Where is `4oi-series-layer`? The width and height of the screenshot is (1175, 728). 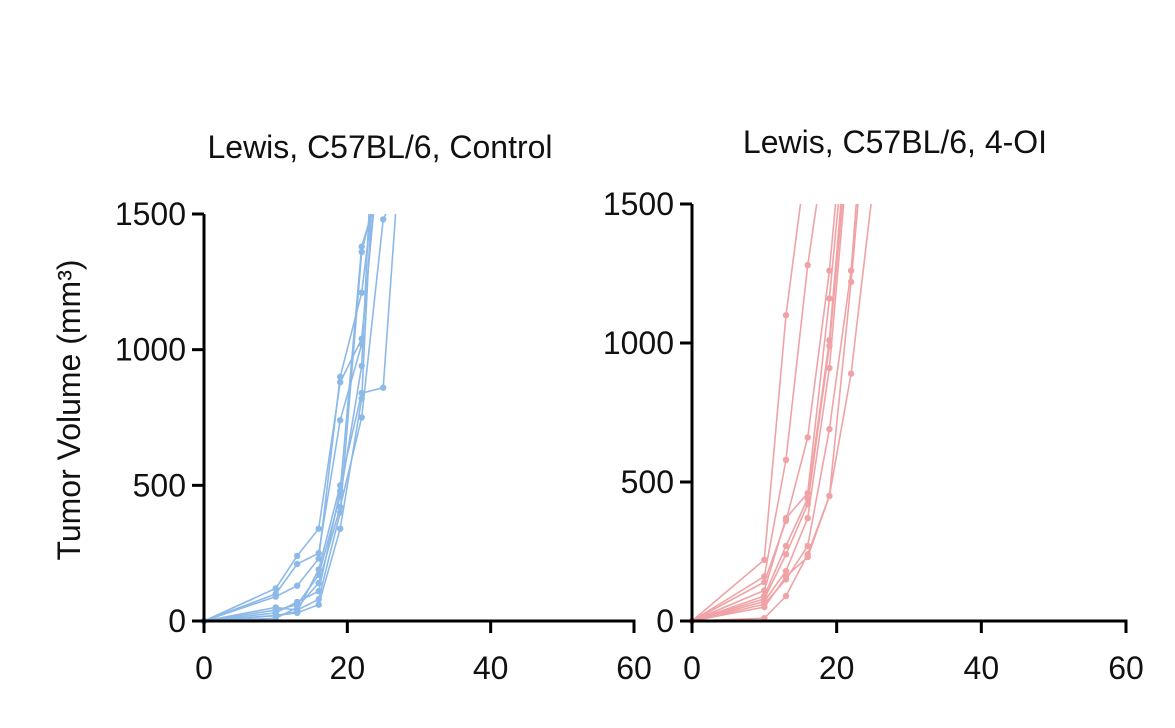
4oi-series-layer is located at coordinates (780, 414).